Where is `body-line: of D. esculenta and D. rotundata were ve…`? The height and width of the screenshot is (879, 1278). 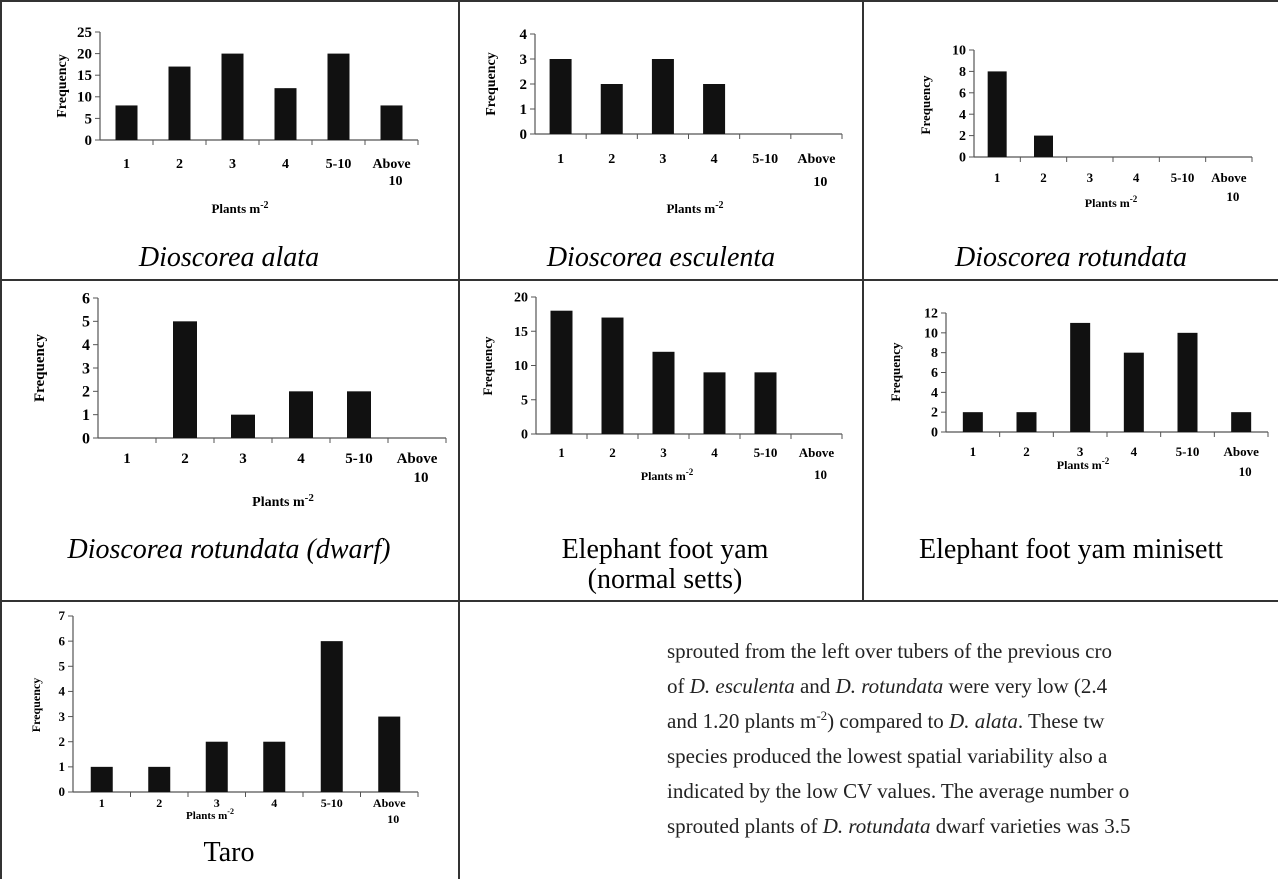 body-line: of D. esculenta and D. rotundata were ve… is located at coordinates (972, 686).